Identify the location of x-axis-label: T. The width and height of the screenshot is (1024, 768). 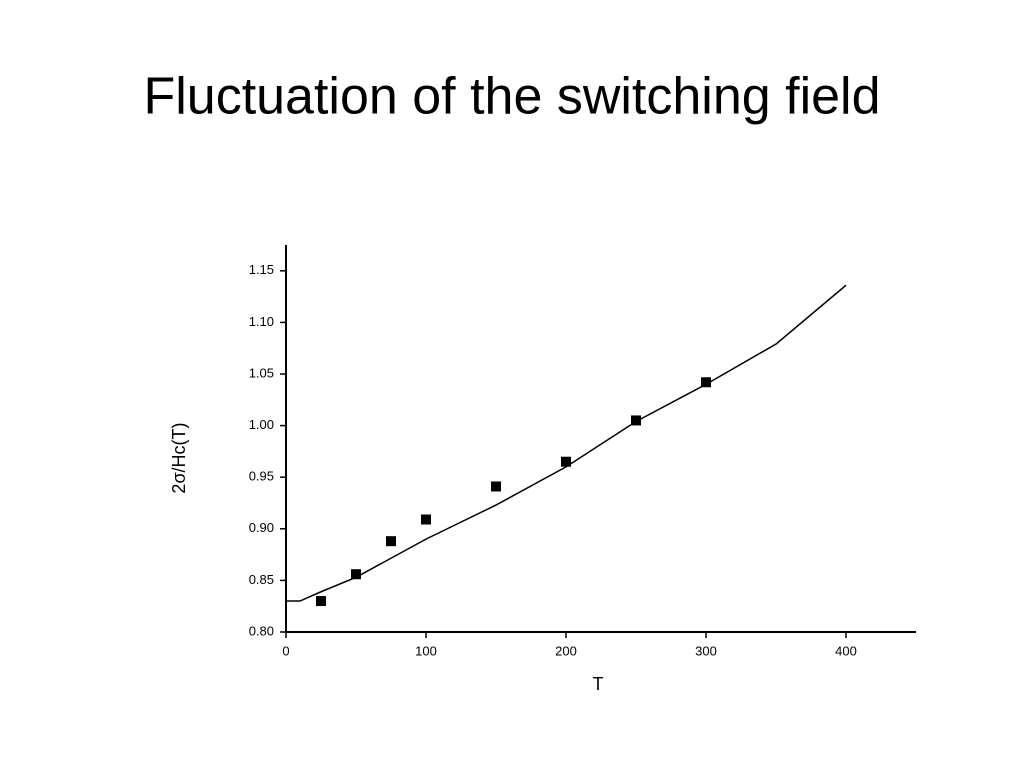
(598, 684).